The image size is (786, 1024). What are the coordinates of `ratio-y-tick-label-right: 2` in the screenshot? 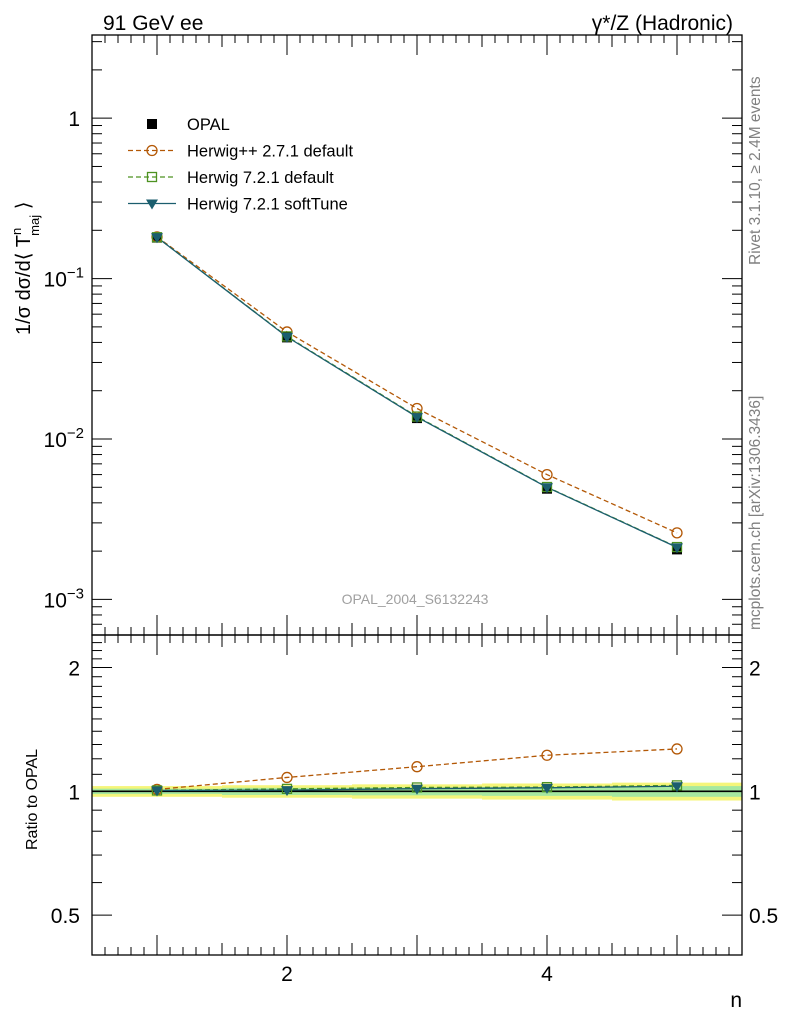 It's located at (755, 669).